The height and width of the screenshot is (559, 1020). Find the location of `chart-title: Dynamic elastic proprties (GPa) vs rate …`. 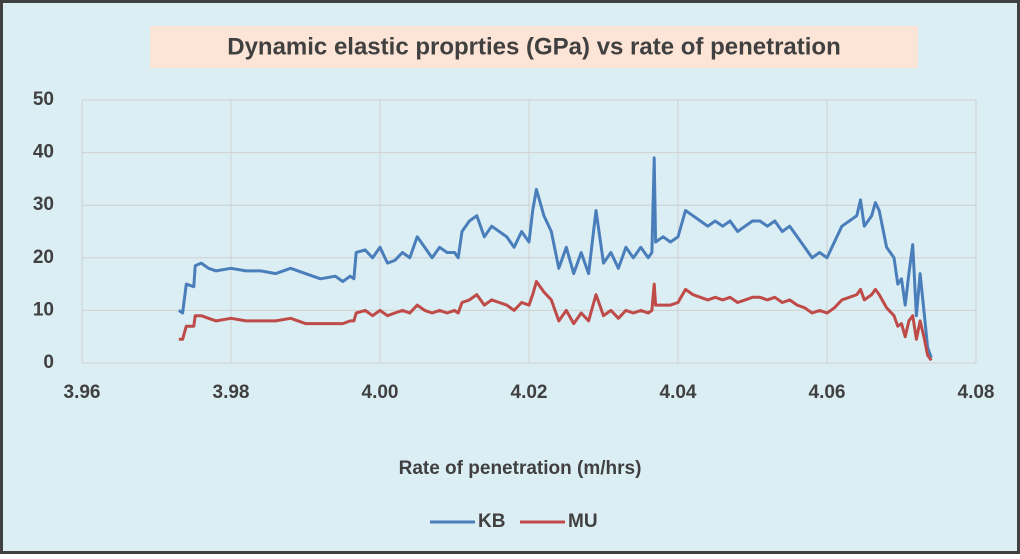

chart-title: Dynamic elastic proprties (GPa) vs rate … is located at coordinates (534, 46).